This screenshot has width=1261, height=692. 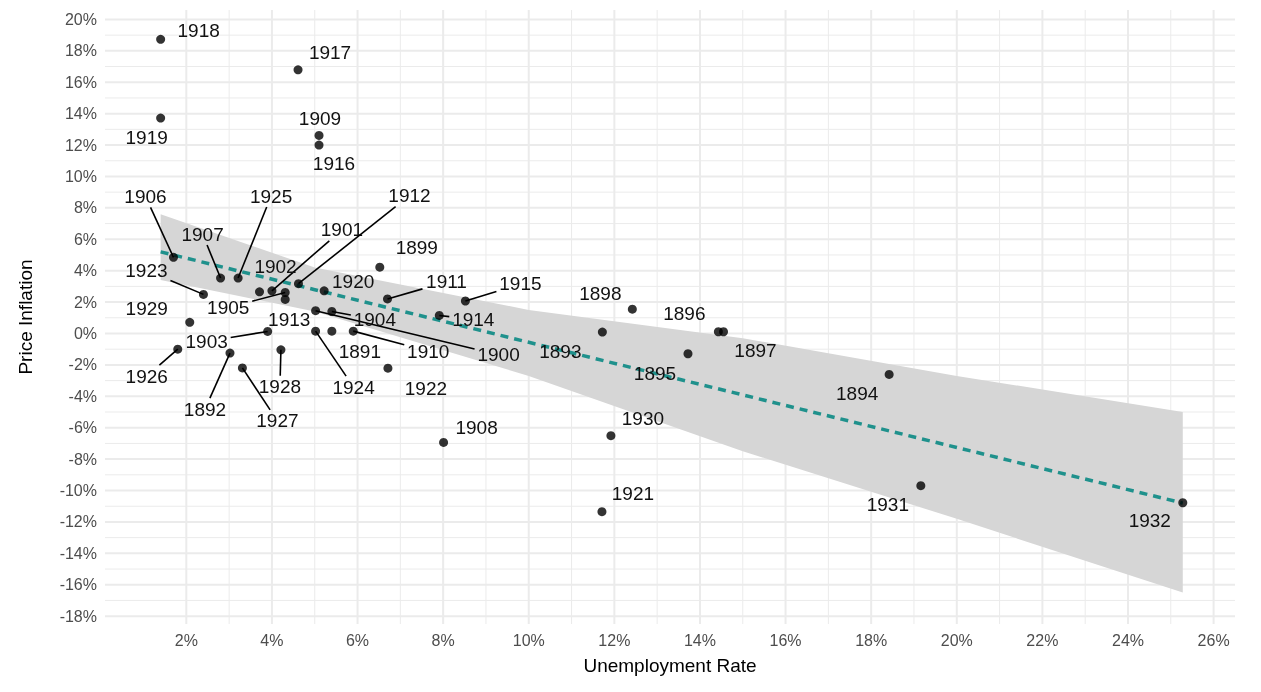 What do you see at coordinates (320, 118) in the screenshot?
I see `annotation: 1909` at bounding box center [320, 118].